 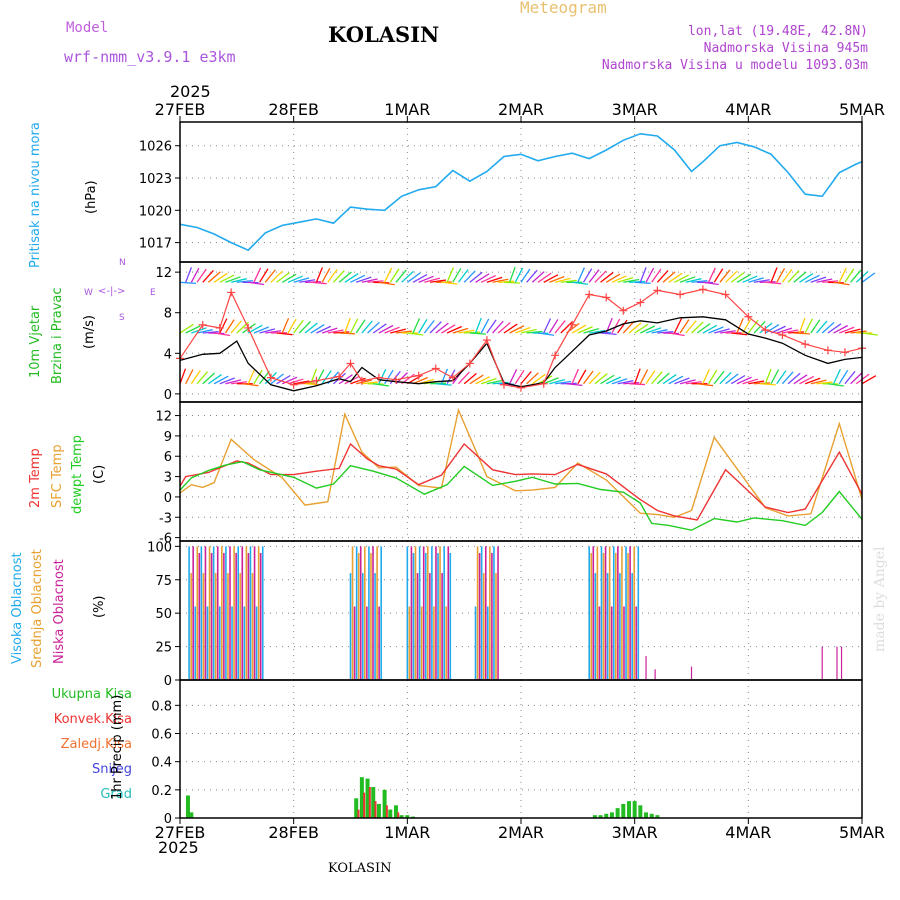 What do you see at coordinates (165, 518) in the screenshot?
I see `y-tick-label: -3` at bounding box center [165, 518].